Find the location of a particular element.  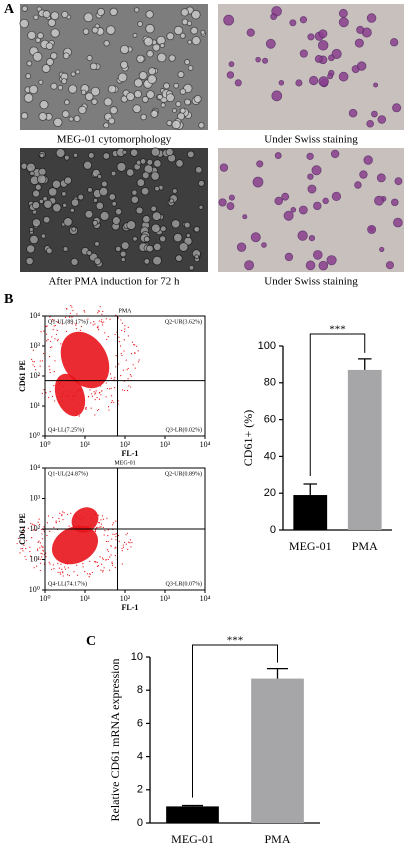

x-tick-label: 10³ is located at coordinates (165, 598).